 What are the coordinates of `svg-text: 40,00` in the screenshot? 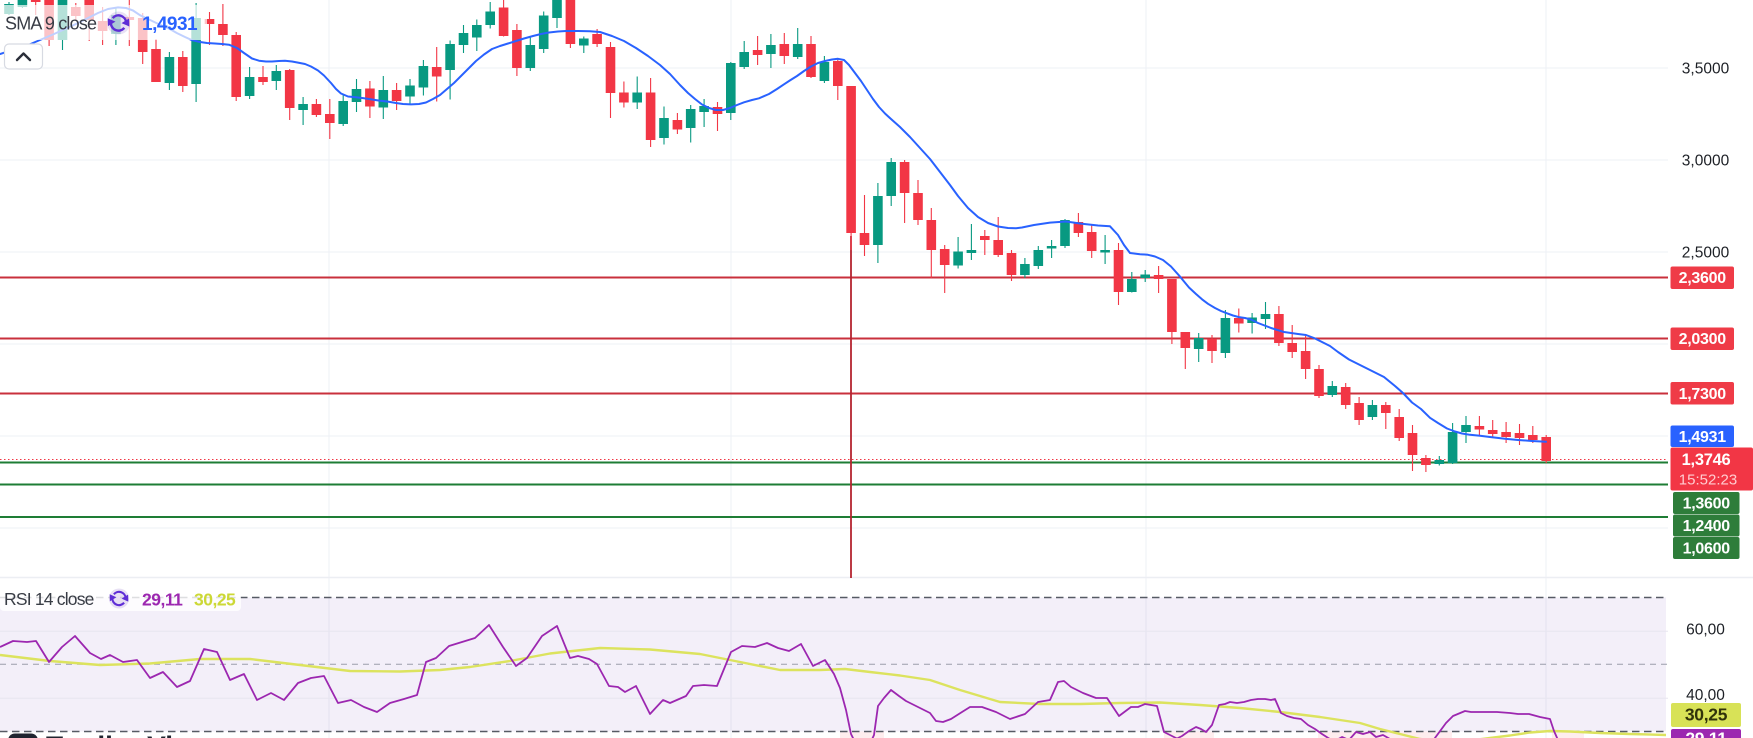 It's located at (1705, 695).